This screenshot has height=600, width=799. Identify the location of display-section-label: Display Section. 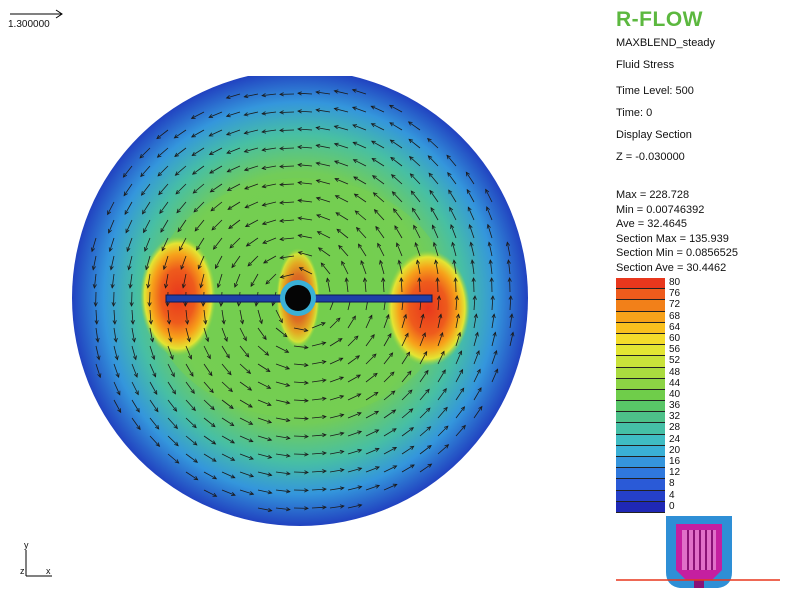
(654, 135).